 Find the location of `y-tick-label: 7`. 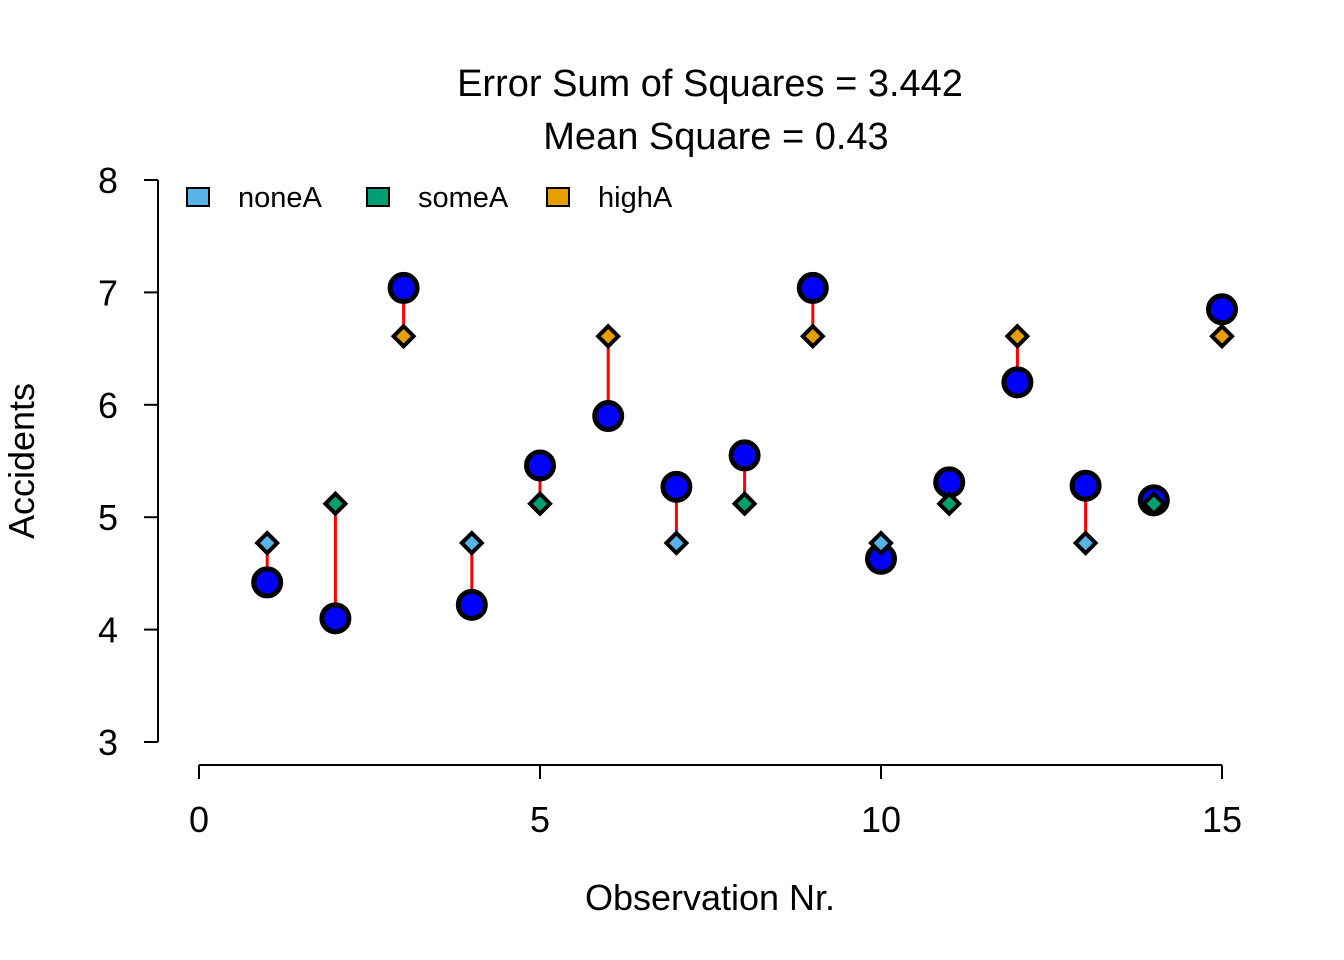

y-tick-label: 7 is located at coordinates (108, 292).